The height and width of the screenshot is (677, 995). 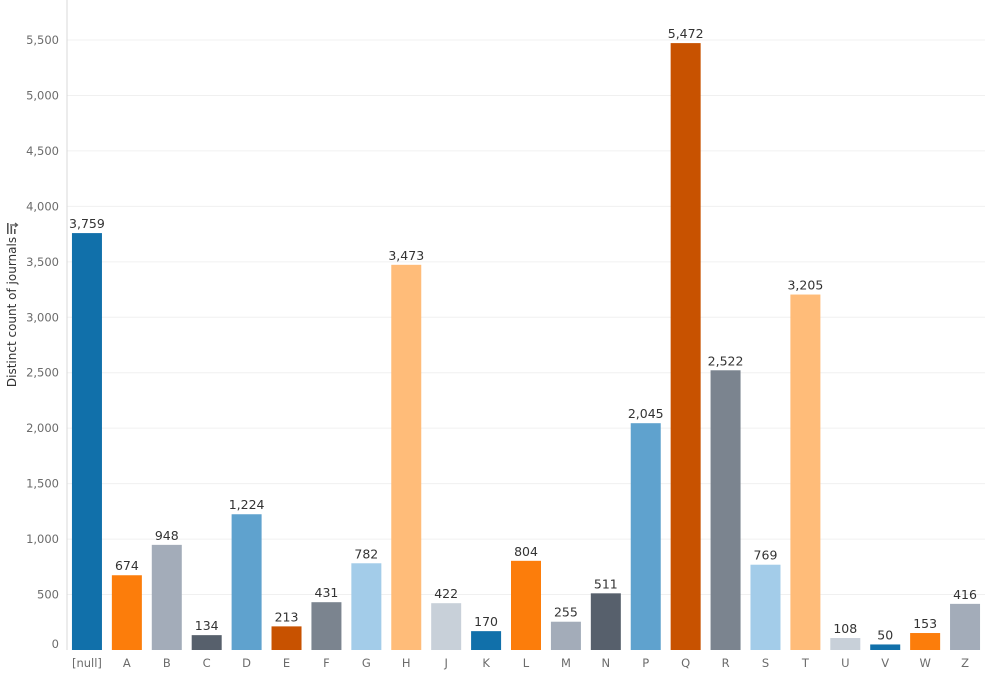 I want to click on data-label: 804, so click(x=526, y=551).